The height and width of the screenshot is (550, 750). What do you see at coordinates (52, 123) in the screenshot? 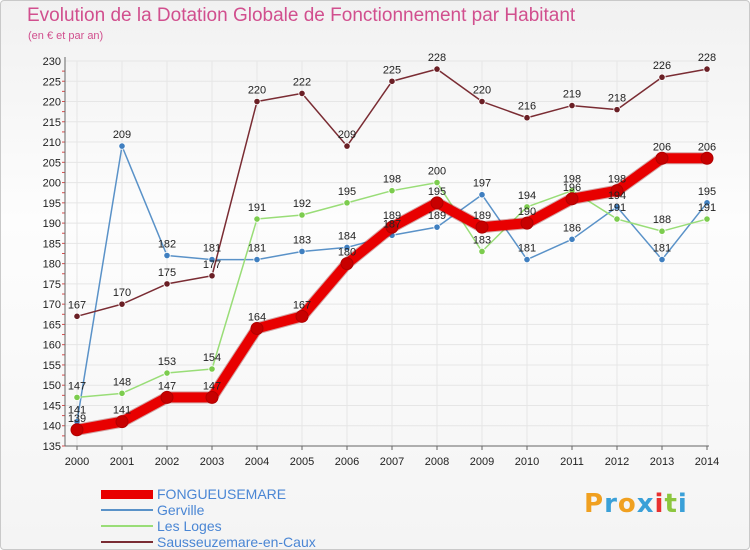
I see `y-tick-label: 215` at bounding box center [52, 123].